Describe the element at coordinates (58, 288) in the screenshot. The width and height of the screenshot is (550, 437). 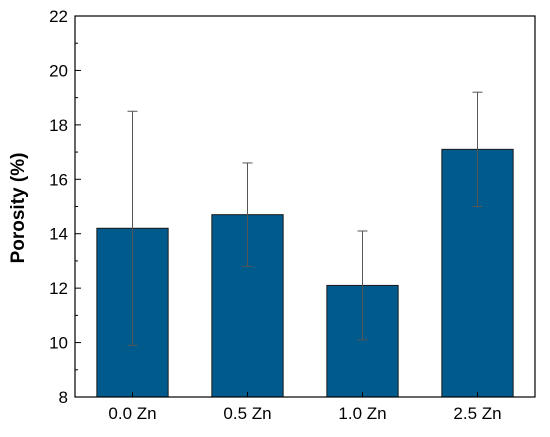
I see `y-tick-label-2: 12` at that location.